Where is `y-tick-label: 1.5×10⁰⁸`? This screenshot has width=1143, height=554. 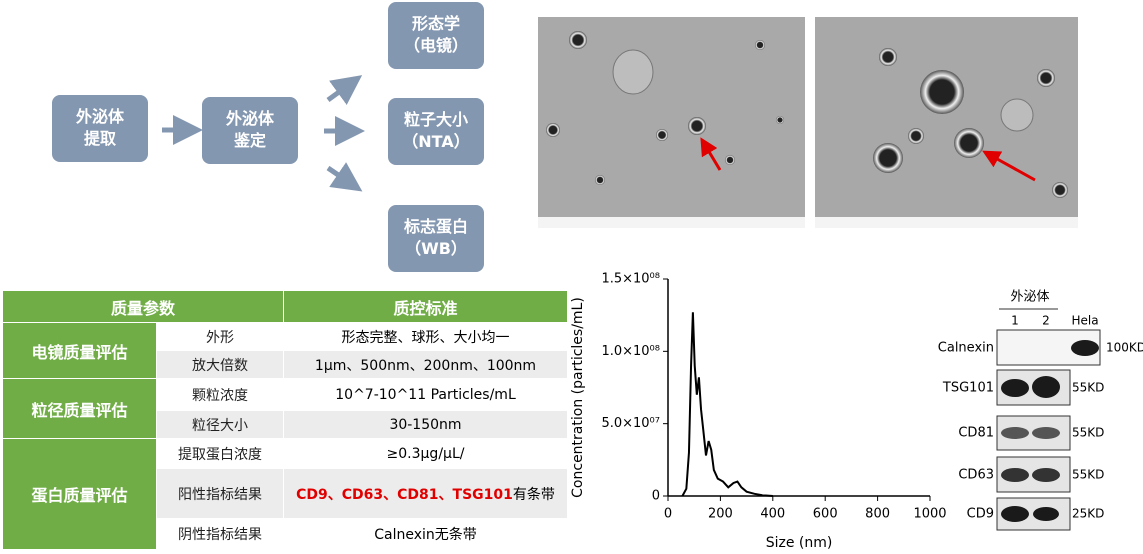 y-tick-label: 1.5×10⁰⁸ is located at coordinates (630, 279).